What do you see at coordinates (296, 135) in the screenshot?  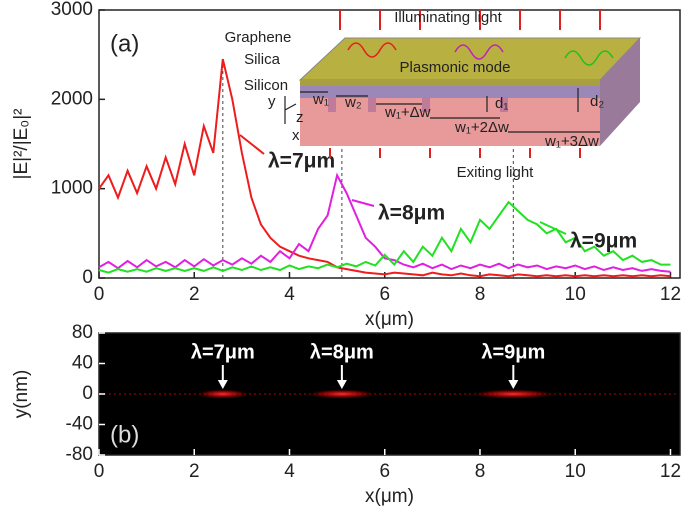 I see `inset-label: x` at bounding box center [296, 135].